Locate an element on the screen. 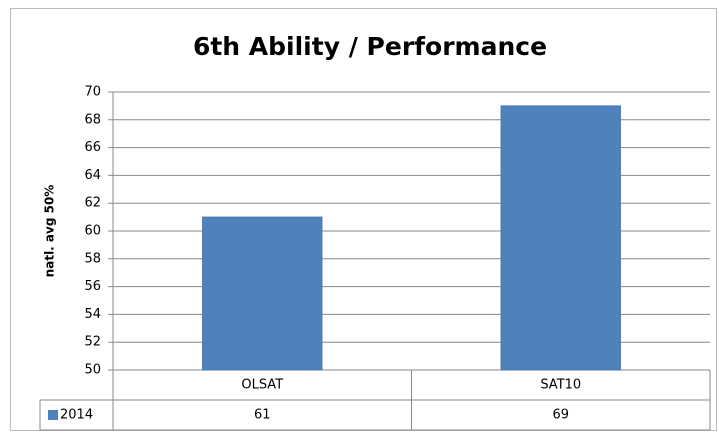 The height and width of the screenshot is (436, 719). y-axis-label: natl. avg 50% is located at coordinates (50, 231).